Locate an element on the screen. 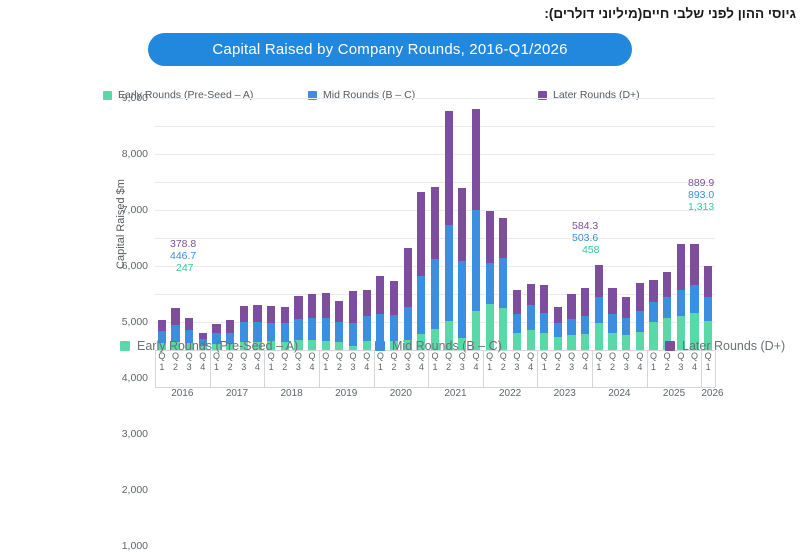 This screenshot has height=552, width=806. legend-overlay-item-1: Mid Rounds (B – C) is located at coordinates (438, 346).